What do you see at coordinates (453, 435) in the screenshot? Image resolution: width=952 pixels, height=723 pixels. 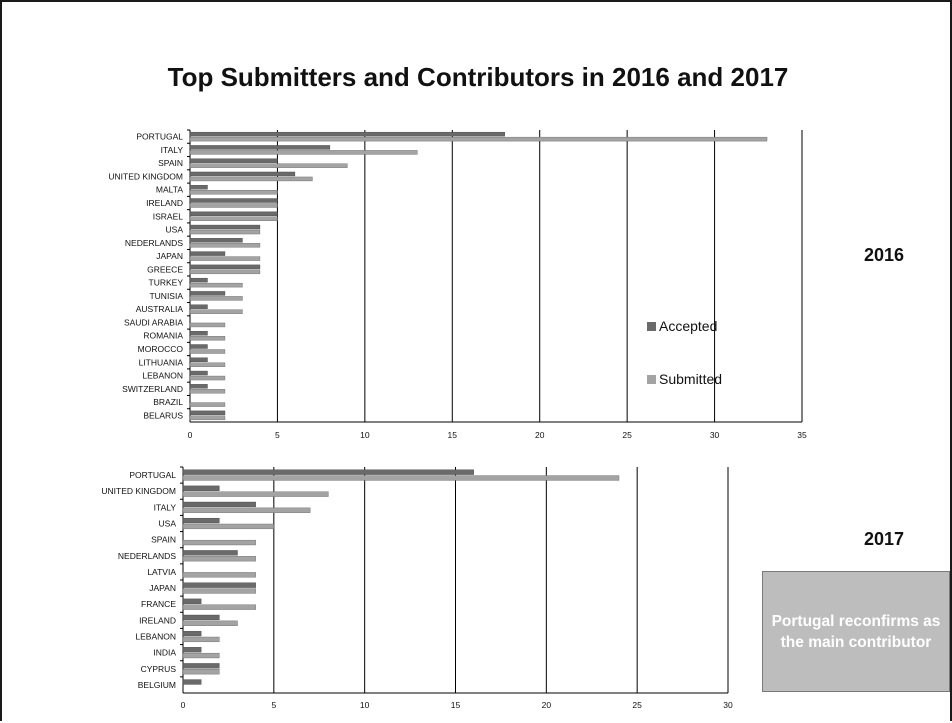 I see `x-tick-label-2016-15: 15` at bounding box center [453, 435].